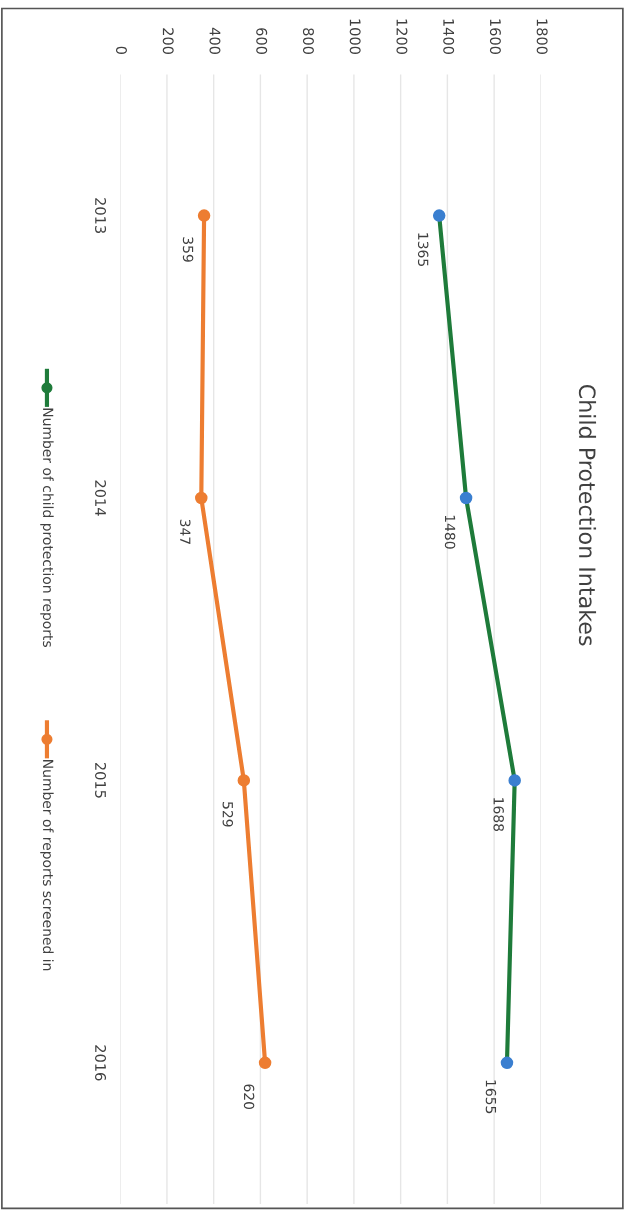 This screenshot has height=1212, width=626. What do you see at coordinates (402, 36) in the screenshot?
I see `x-tick-label: 1200` at bounding box center [402, 36].